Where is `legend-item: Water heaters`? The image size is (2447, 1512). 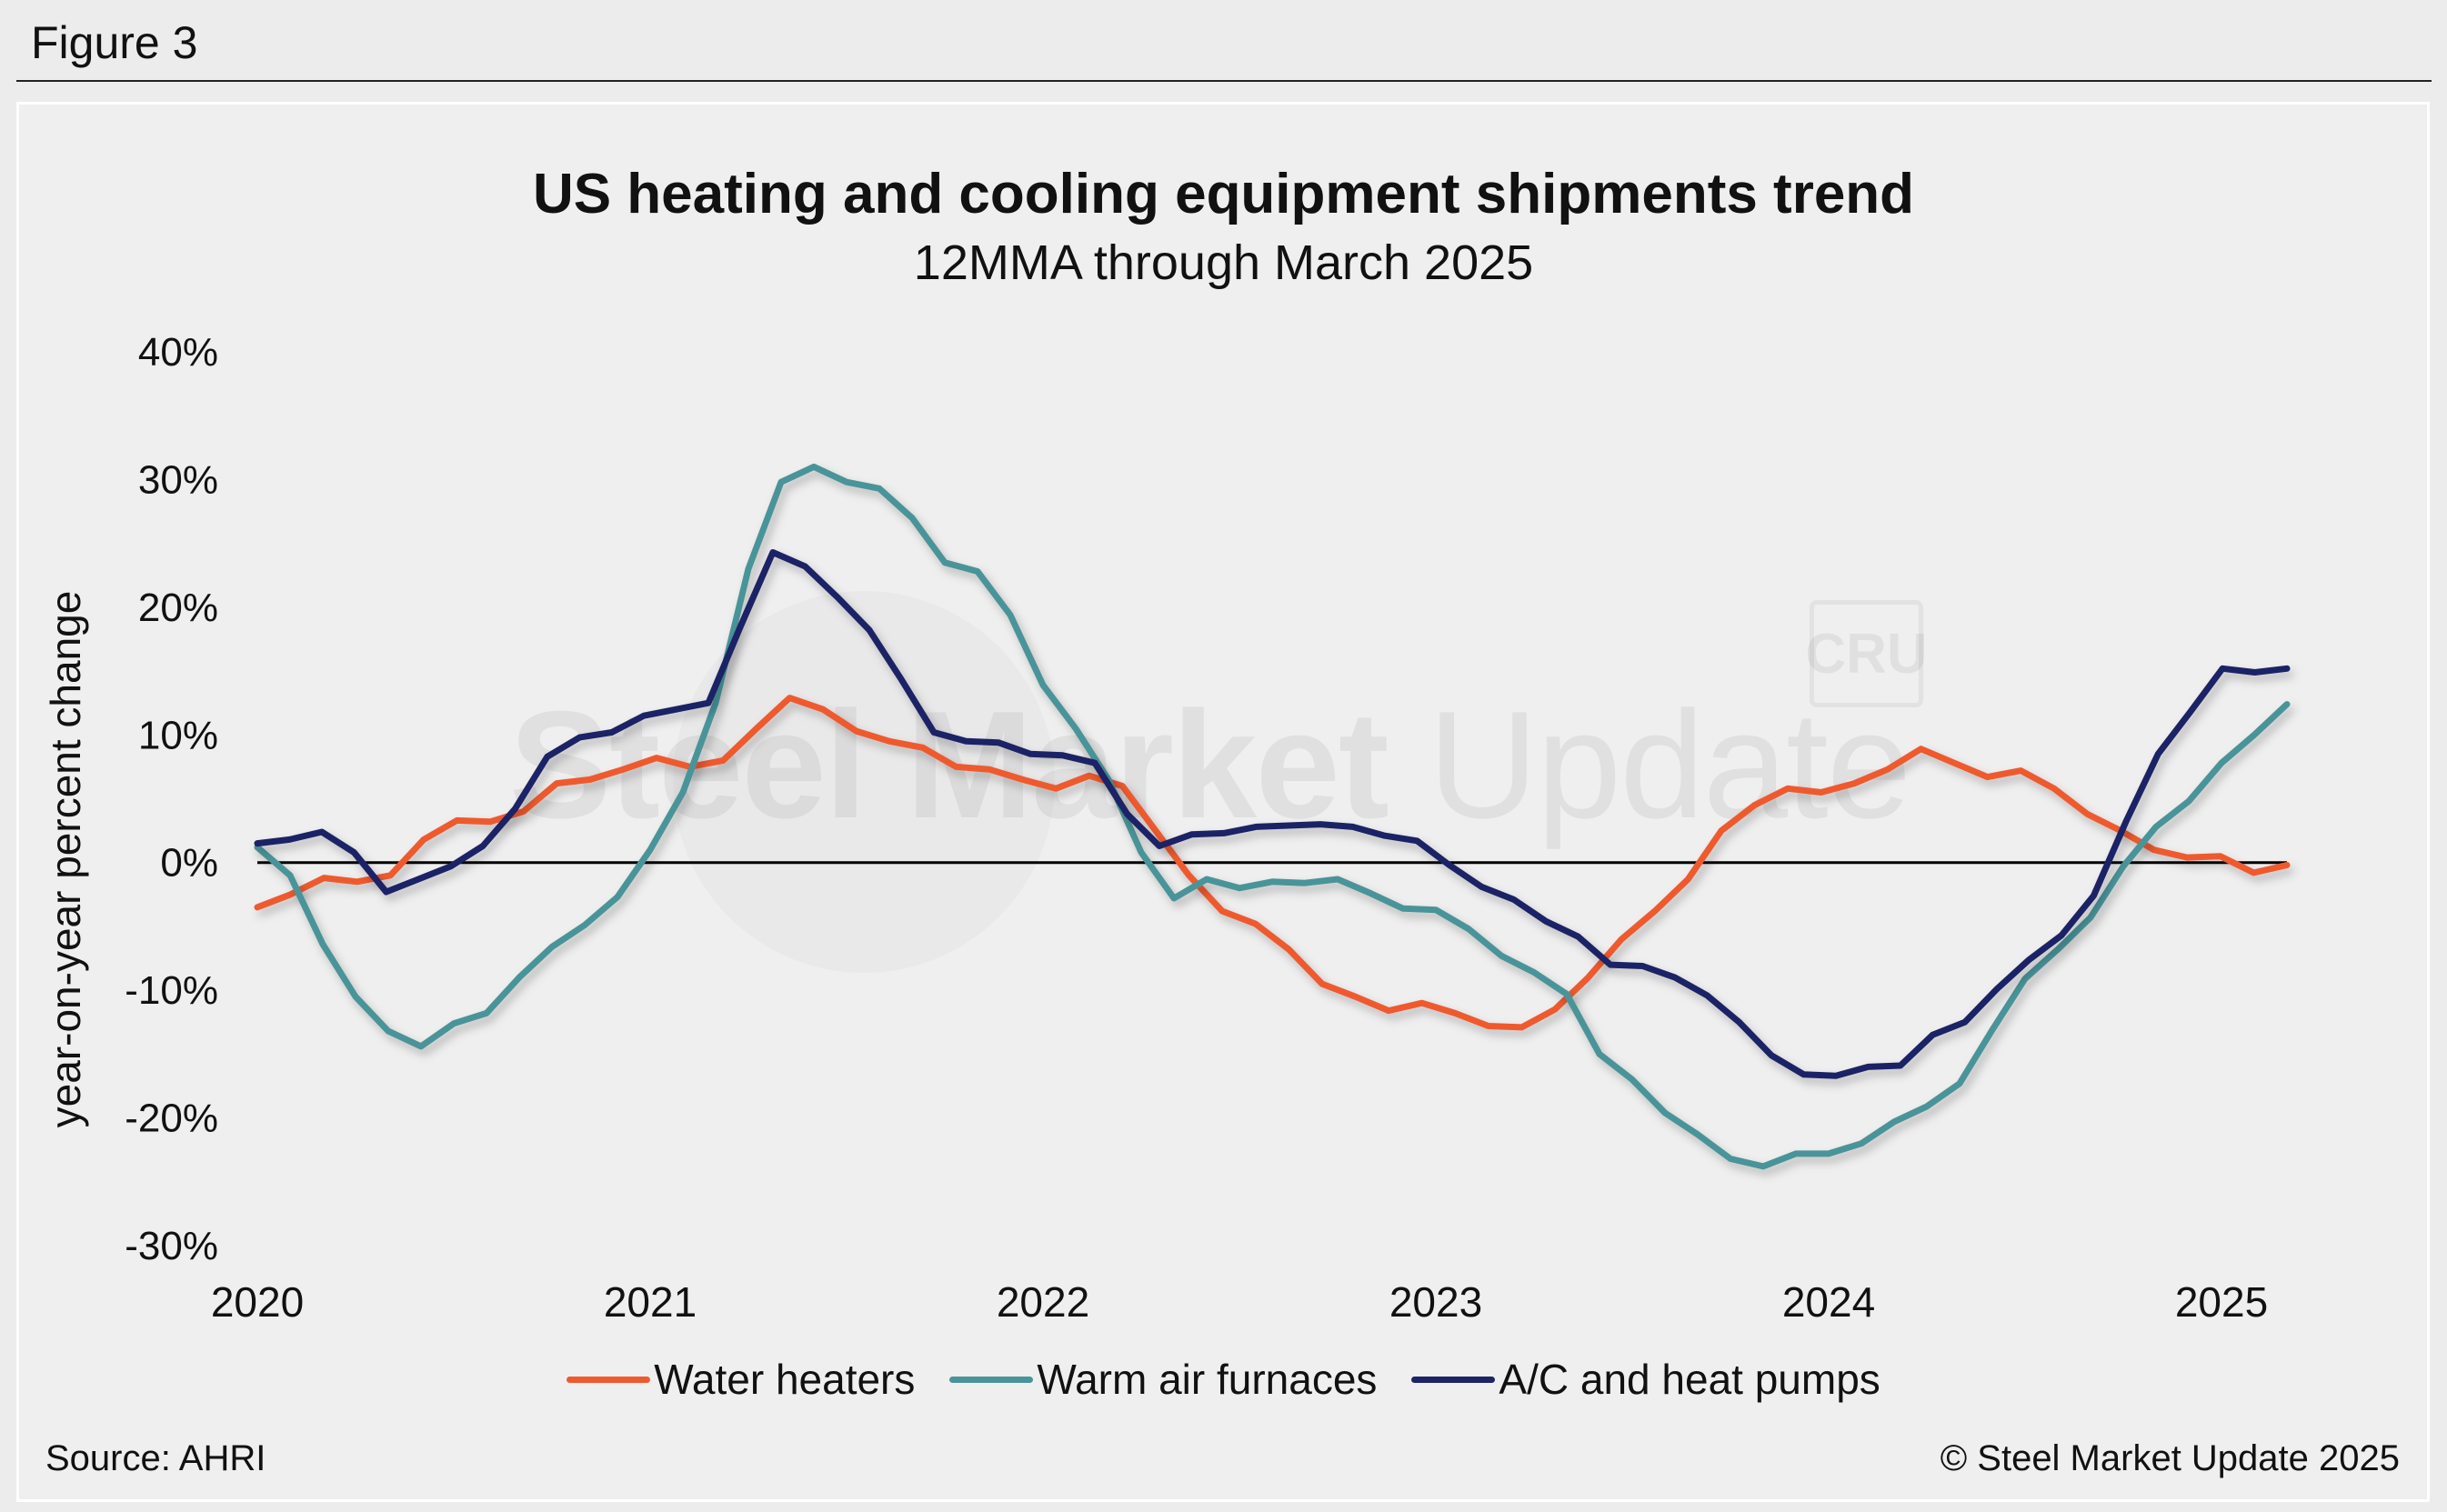
legend-item: Water heaters is located at coordinates (741, 1379).